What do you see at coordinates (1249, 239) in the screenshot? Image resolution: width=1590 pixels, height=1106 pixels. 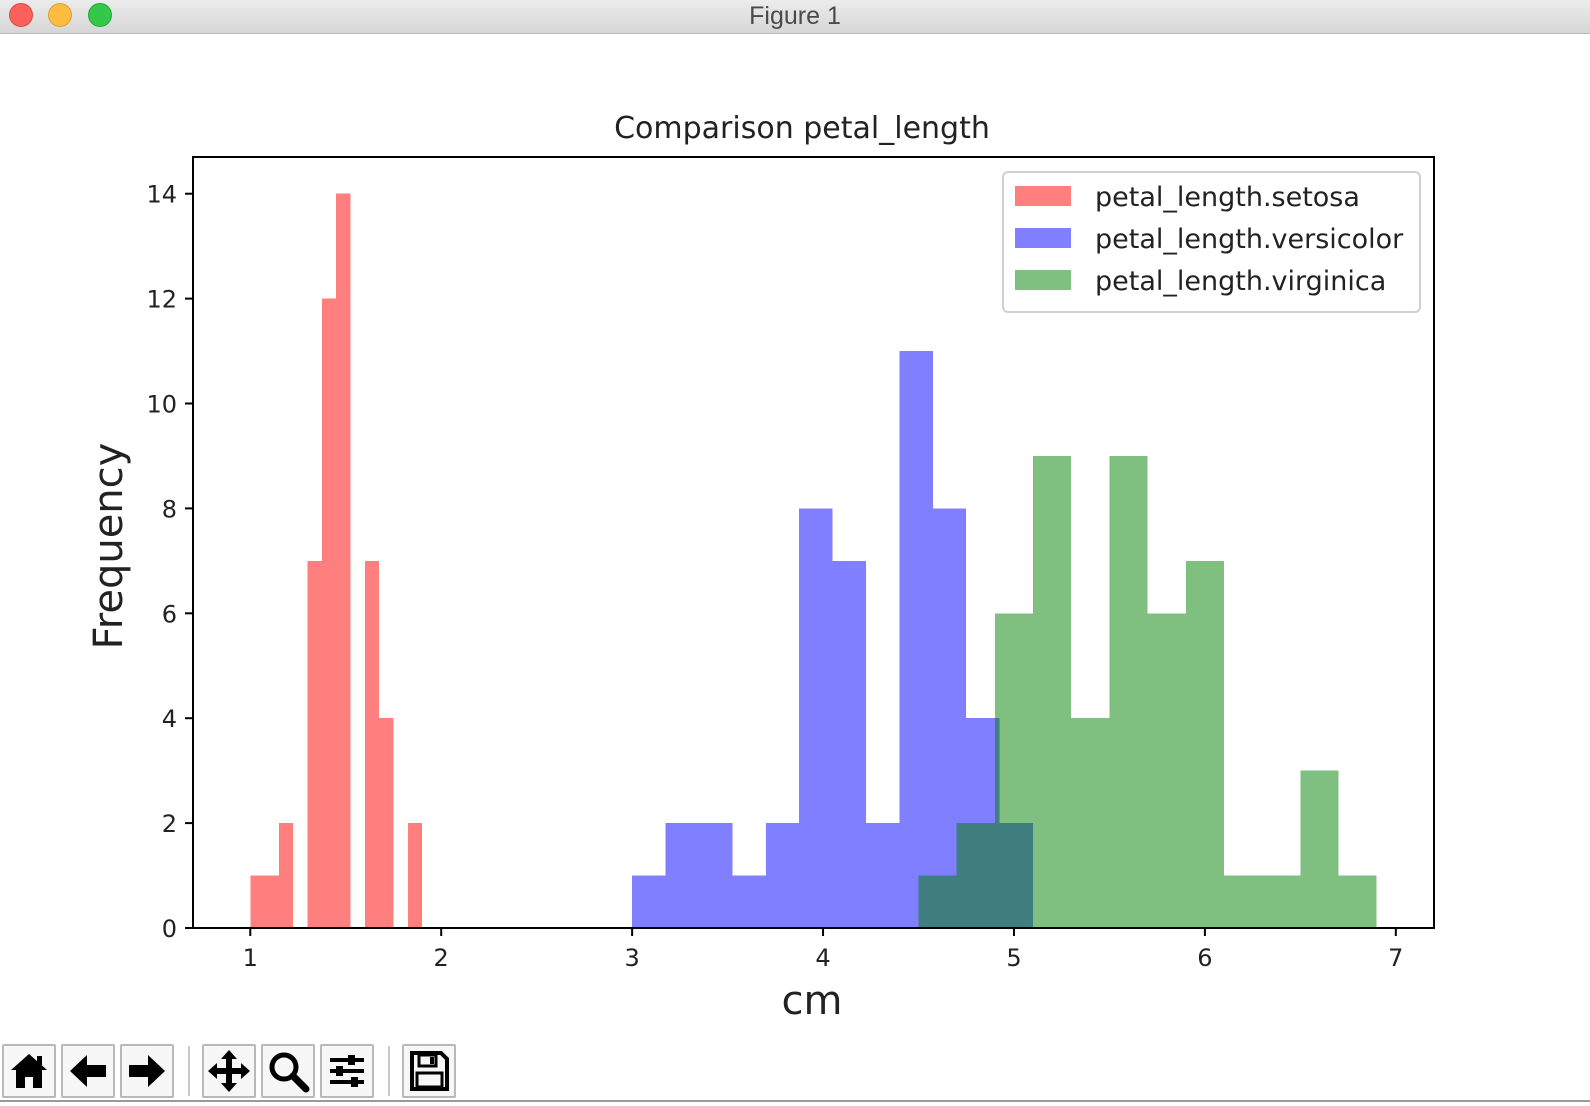 I see `legend-label: petal_length.versicolor` at bounding box center [1249, 239].